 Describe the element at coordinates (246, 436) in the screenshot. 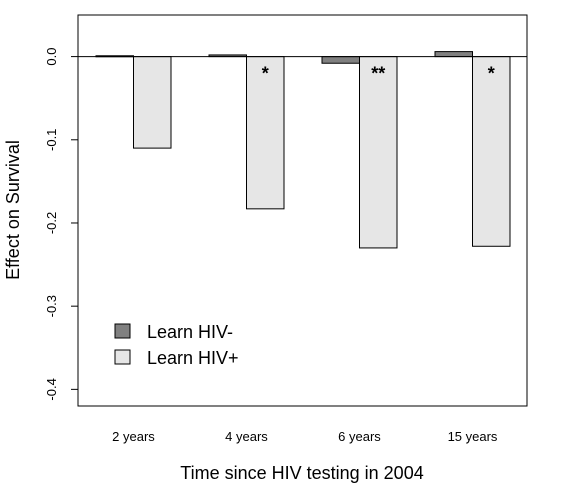

I see `x-tick-label: 4 years` at that location.